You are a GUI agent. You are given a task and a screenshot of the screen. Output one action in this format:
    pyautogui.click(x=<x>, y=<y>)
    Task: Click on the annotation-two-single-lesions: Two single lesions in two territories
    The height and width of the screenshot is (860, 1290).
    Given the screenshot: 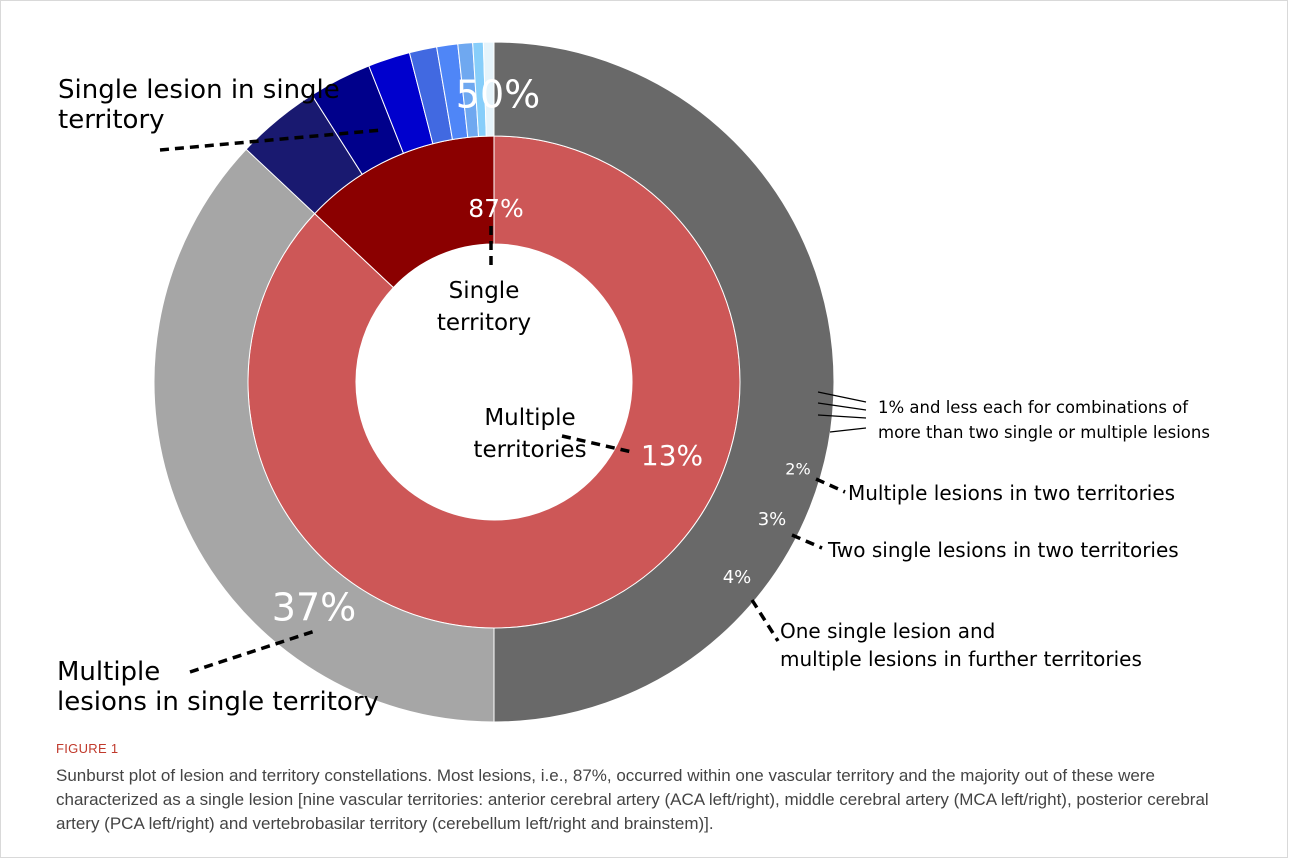 What is the action you would take?
    pyautogui.click(x=1003, y=550)
    